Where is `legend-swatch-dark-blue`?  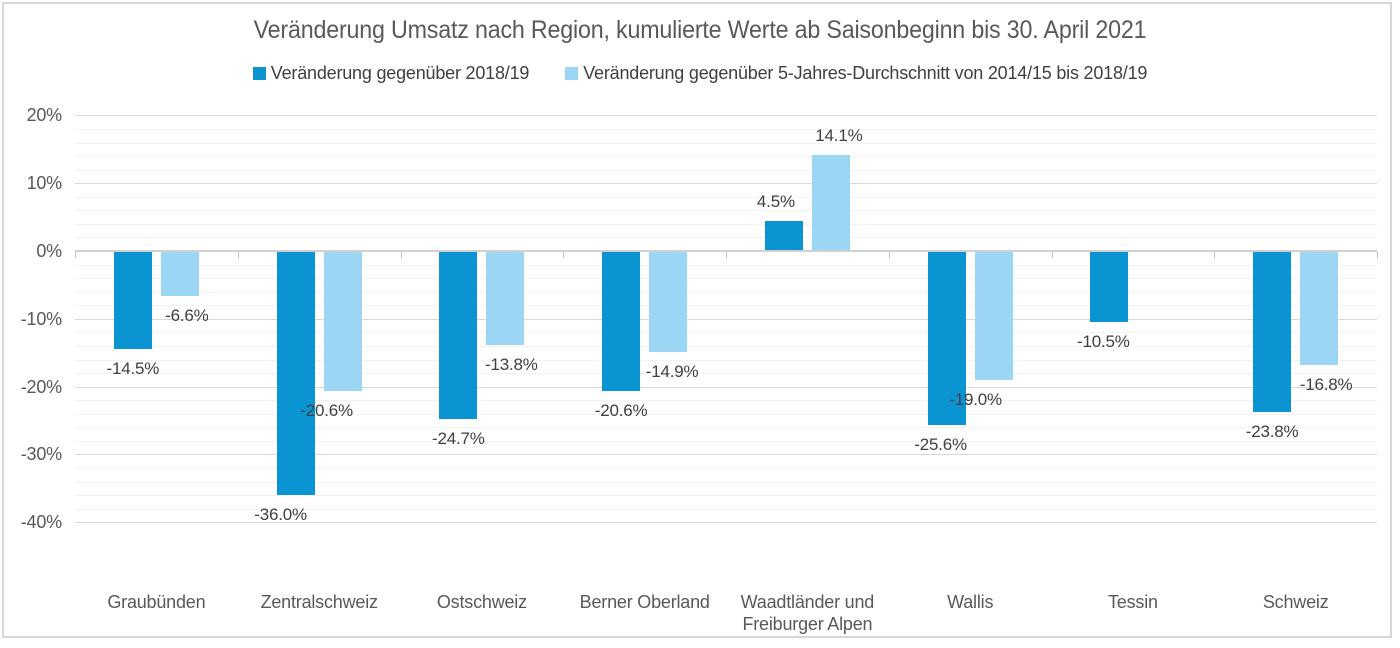 legend-swatch-dark-blue is located at coordinates (259, 73).